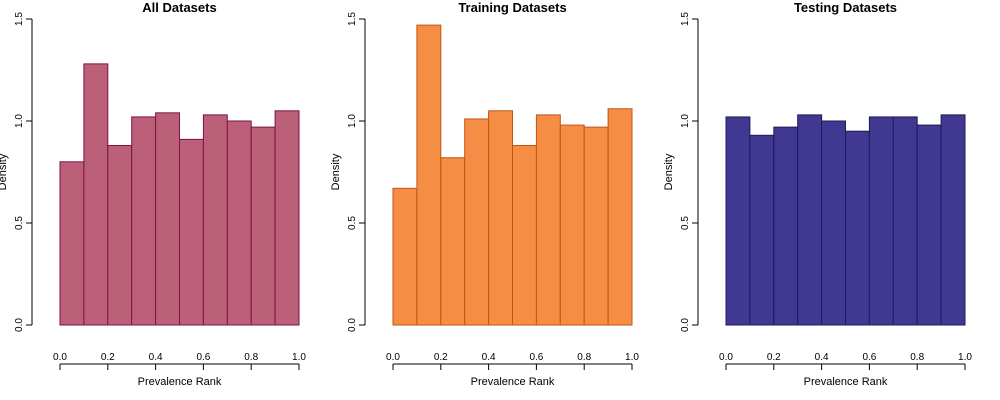 Image resolution: width=1000 pixels, height=400 pixels. I want to click on chart-title: Testing Datasets, so click(845, 7).